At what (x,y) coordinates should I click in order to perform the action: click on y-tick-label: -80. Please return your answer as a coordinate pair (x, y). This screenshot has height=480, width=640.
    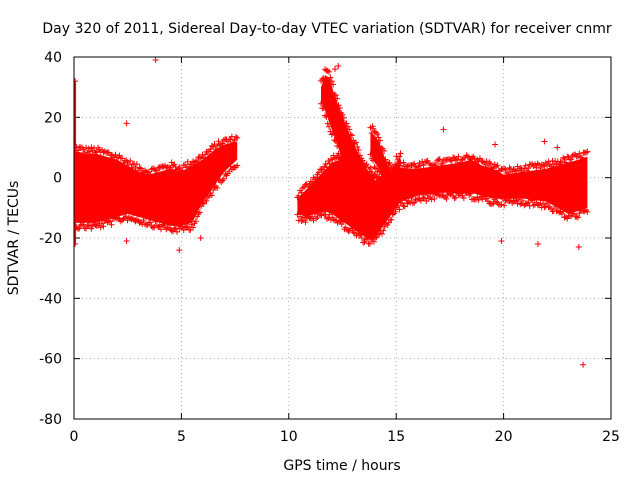
    Looking at the image, I should click on (50, 420).